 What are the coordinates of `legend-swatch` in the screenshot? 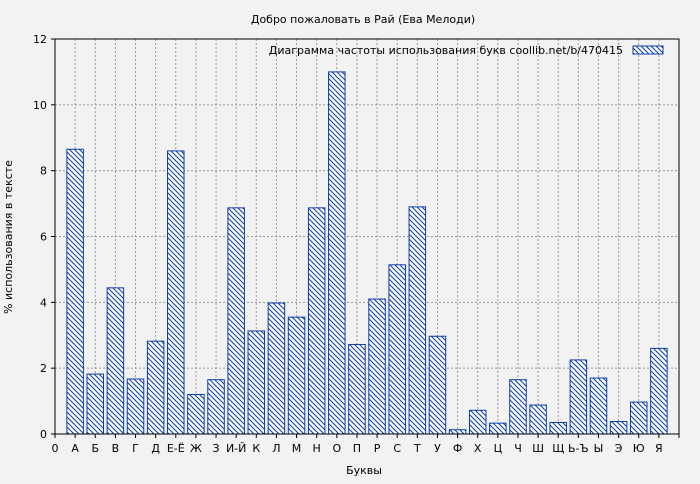 It's located at (648, 50).